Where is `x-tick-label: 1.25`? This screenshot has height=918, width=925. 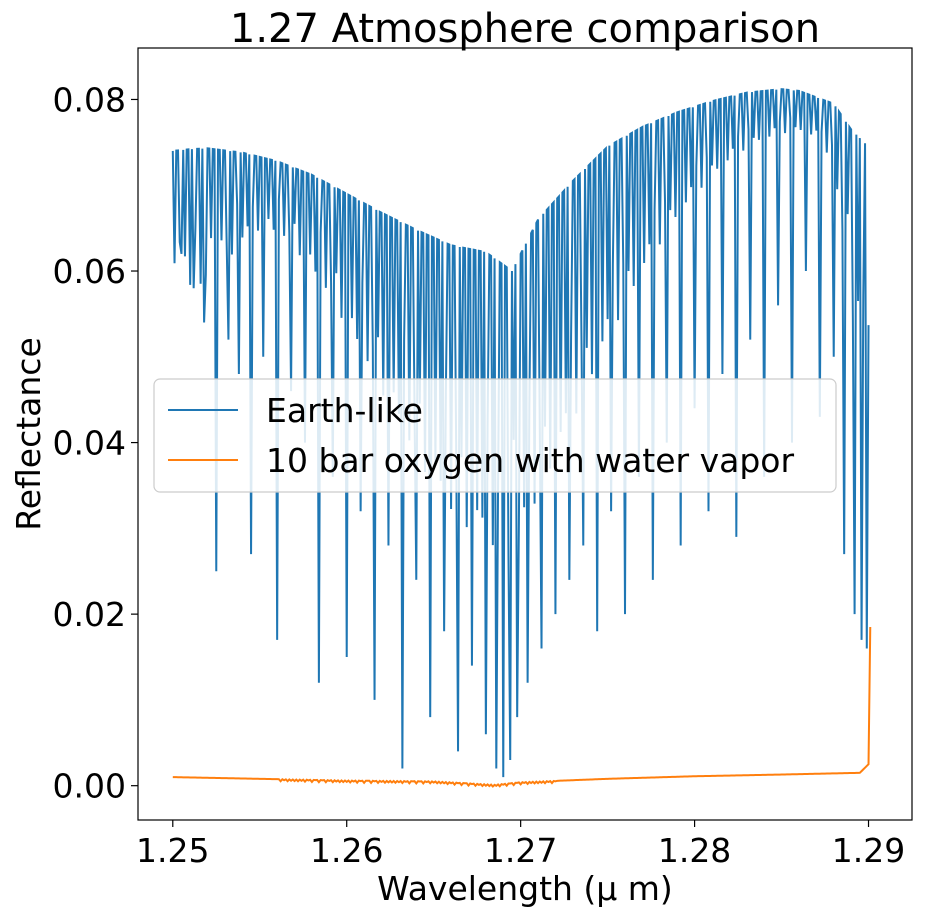 x-tick-label: 1.25 is located at coordinates (172, 850).